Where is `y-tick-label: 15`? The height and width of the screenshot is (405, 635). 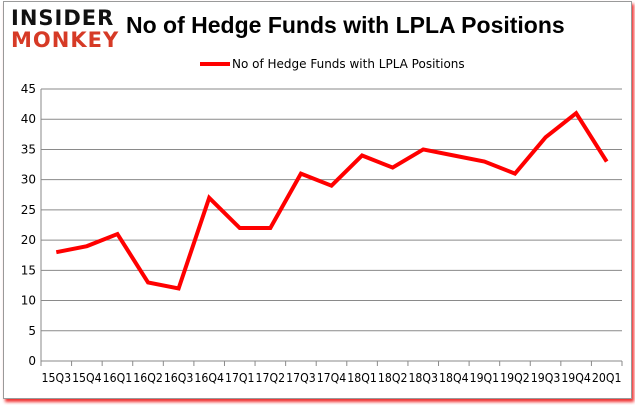 y-tick-label: 15 is located at coordinates (28, 270).